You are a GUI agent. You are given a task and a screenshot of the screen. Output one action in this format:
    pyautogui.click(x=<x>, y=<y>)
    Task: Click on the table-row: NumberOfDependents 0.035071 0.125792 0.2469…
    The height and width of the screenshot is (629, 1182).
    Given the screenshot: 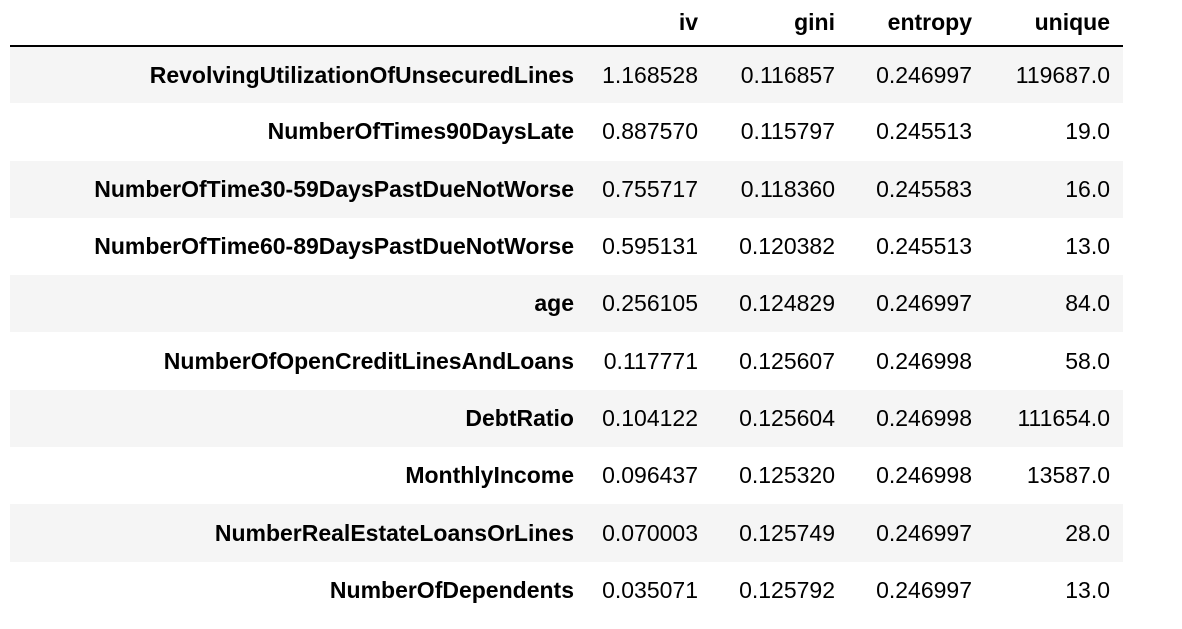 What is the action you would take?
    pyautogui.click(x=566, y=590)
    